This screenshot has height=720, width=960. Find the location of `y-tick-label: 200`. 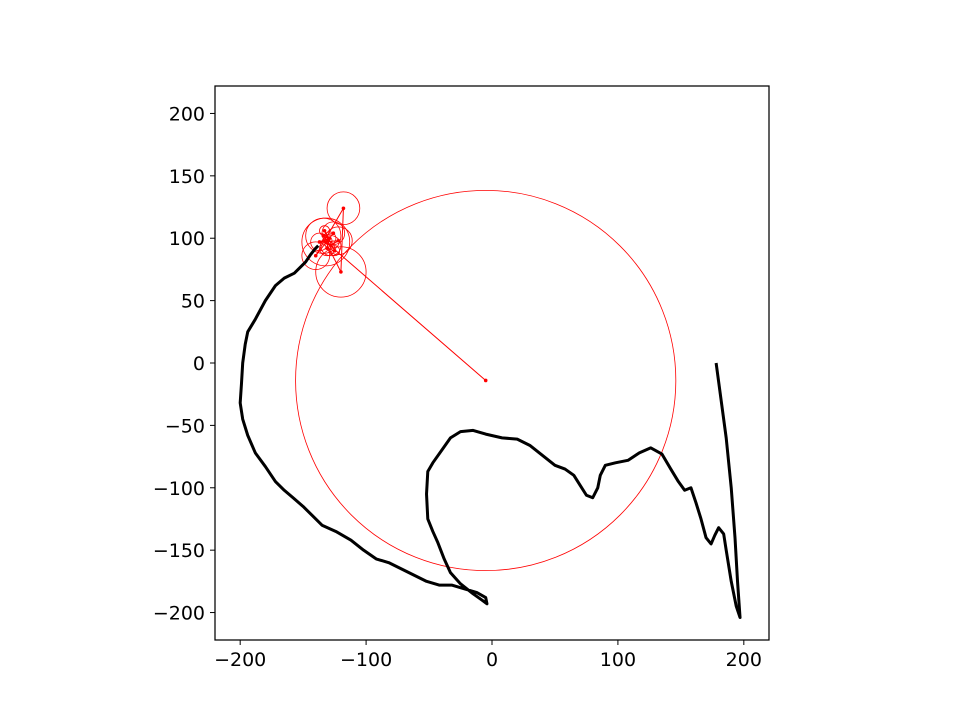

y-tick-label: 200 is located at coordinates (187, 114).